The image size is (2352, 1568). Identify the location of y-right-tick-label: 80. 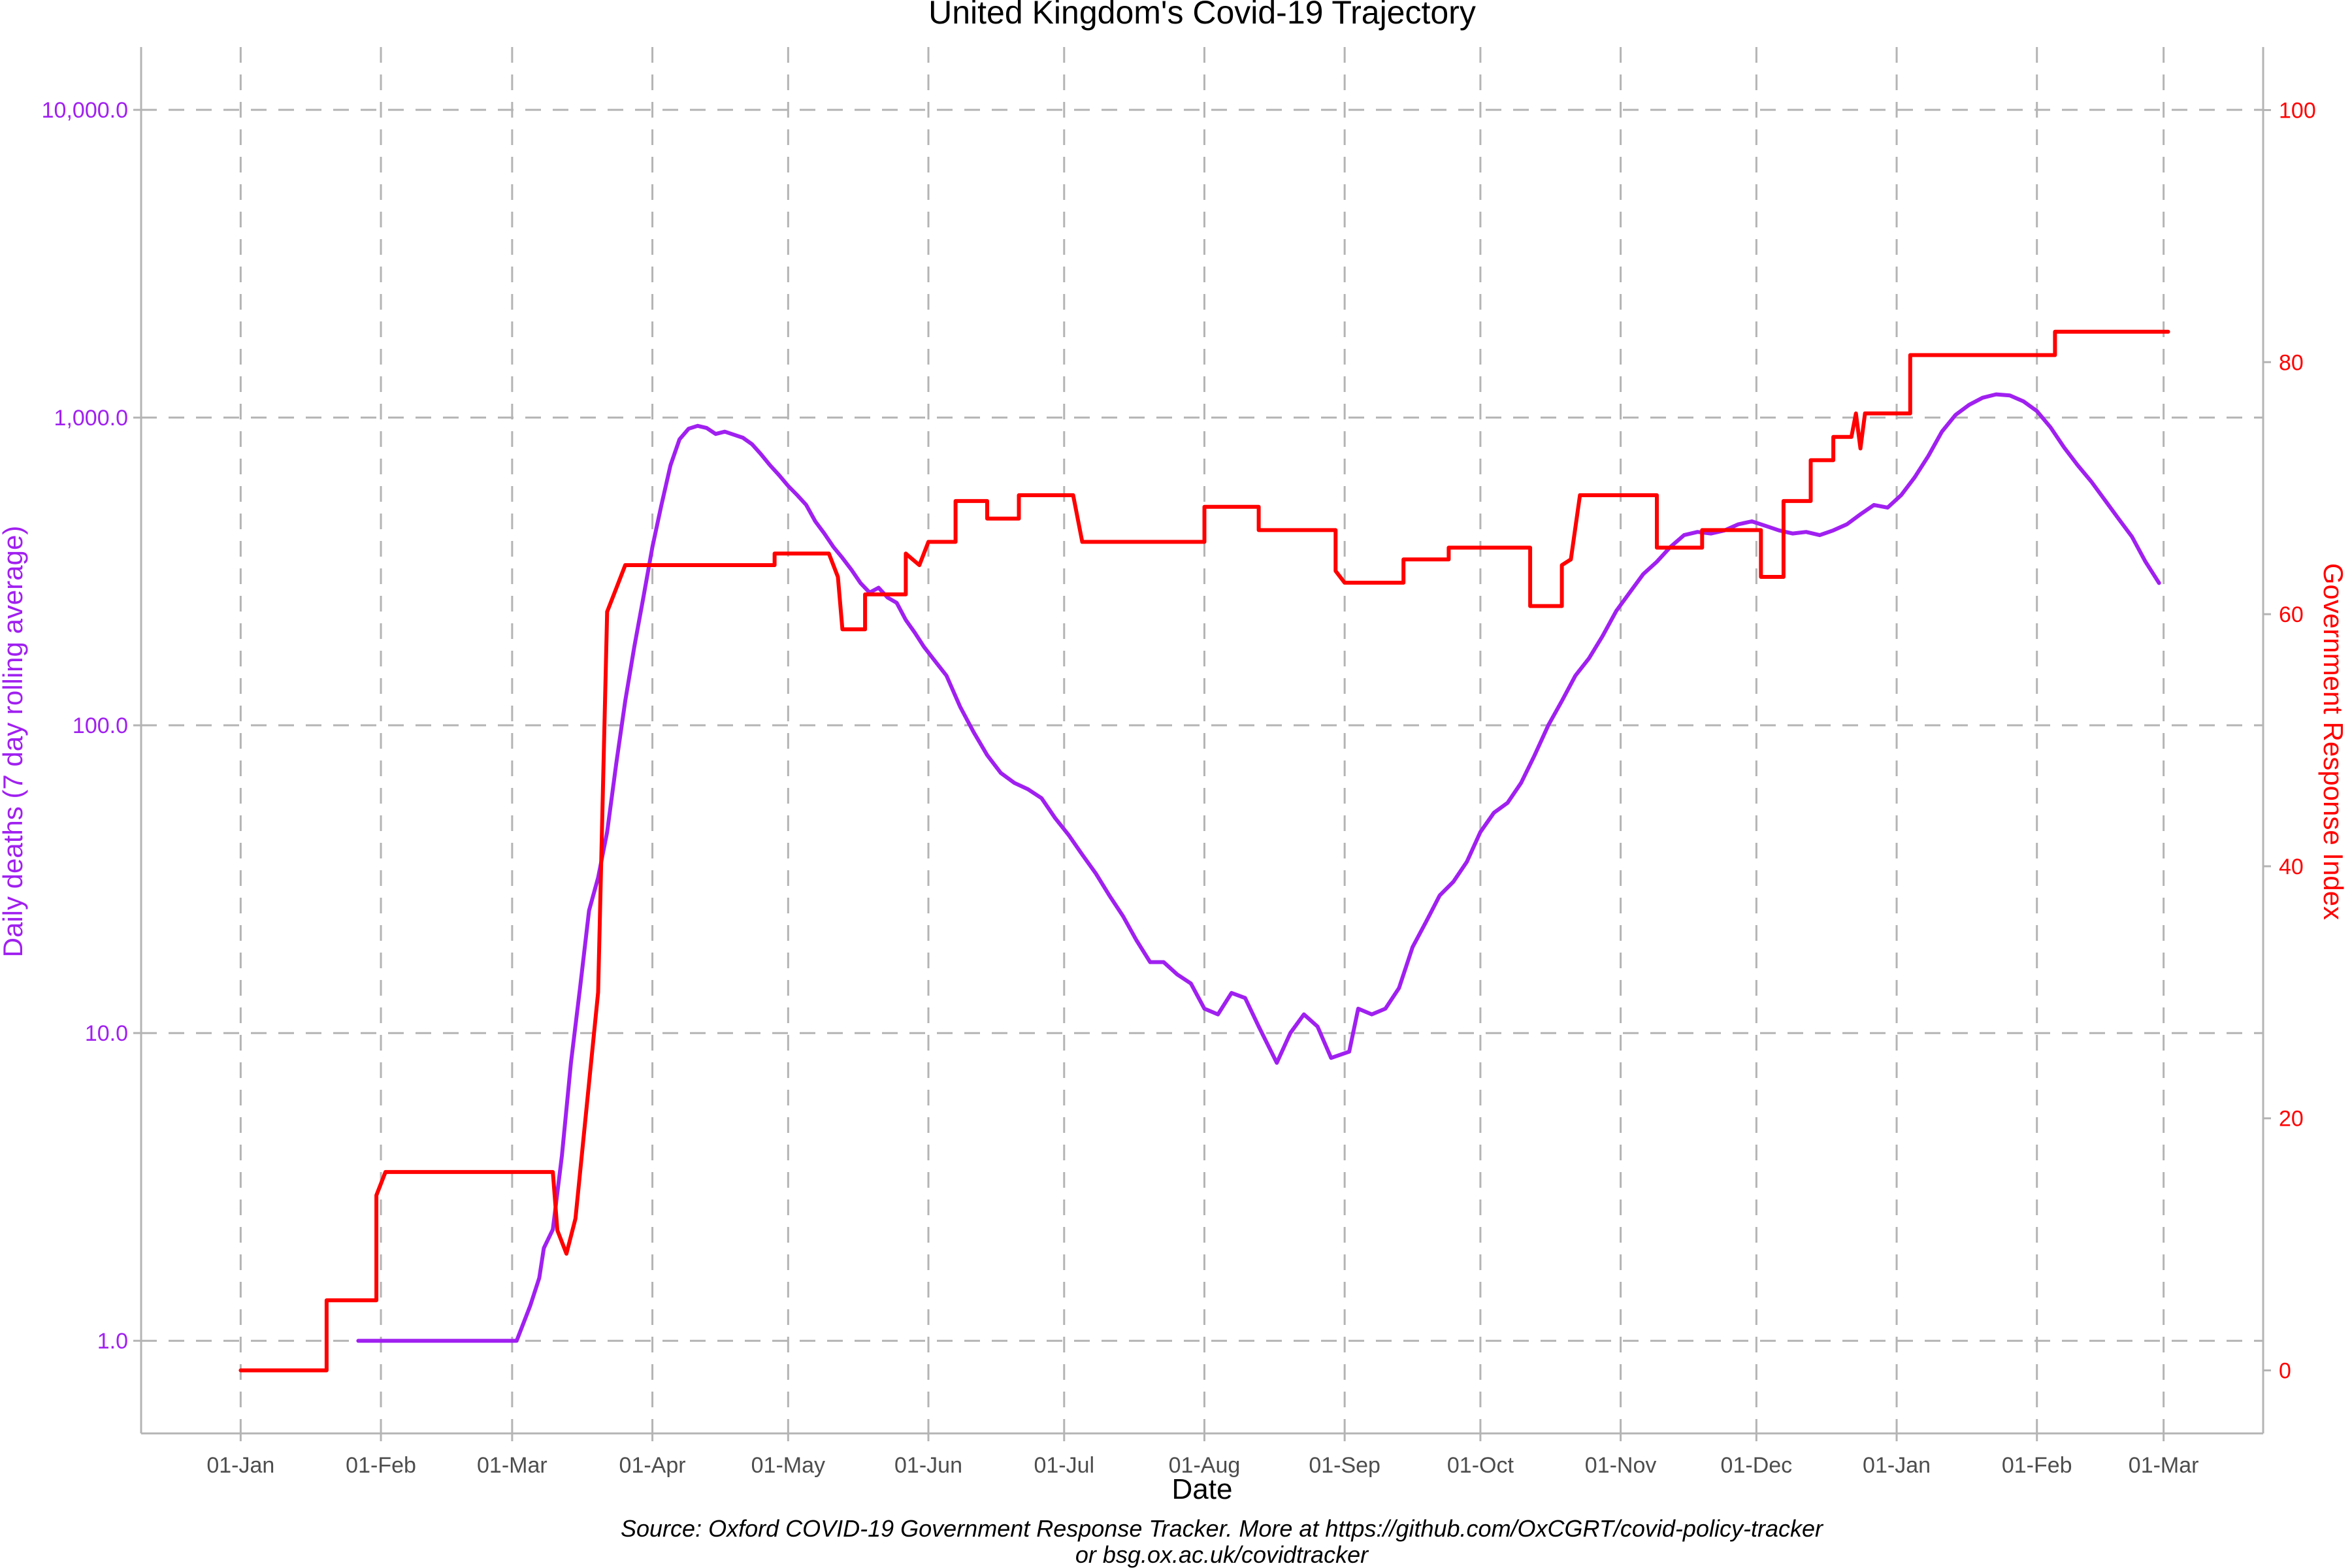
(2291, 362).